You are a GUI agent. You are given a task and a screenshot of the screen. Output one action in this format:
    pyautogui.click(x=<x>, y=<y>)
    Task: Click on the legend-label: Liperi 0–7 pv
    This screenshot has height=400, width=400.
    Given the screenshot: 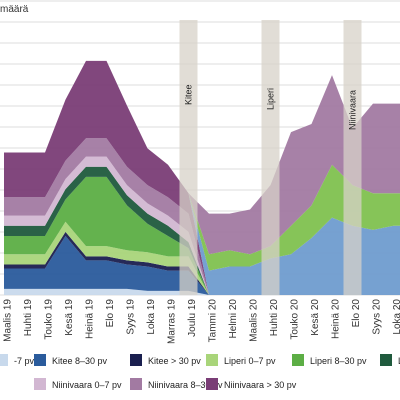 What is the action you would take?
    pyautogui.click(x=250, y=361)
    